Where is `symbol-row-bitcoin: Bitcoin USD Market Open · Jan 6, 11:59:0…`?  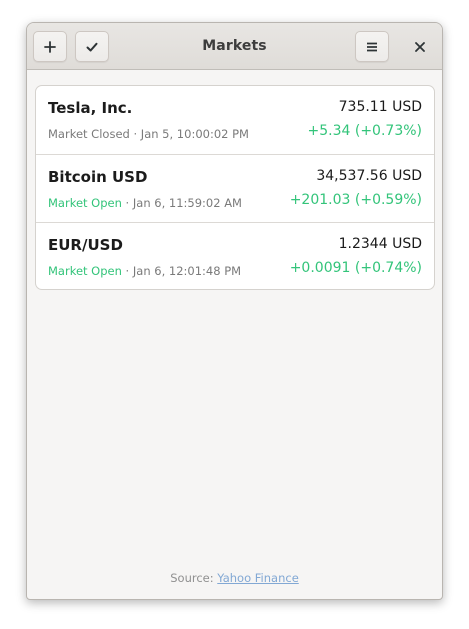 symbol-row-bitcoin: Bitcoin USD Market Open · Jan 6, 11:59:0… is located at coordinates (235, 188).